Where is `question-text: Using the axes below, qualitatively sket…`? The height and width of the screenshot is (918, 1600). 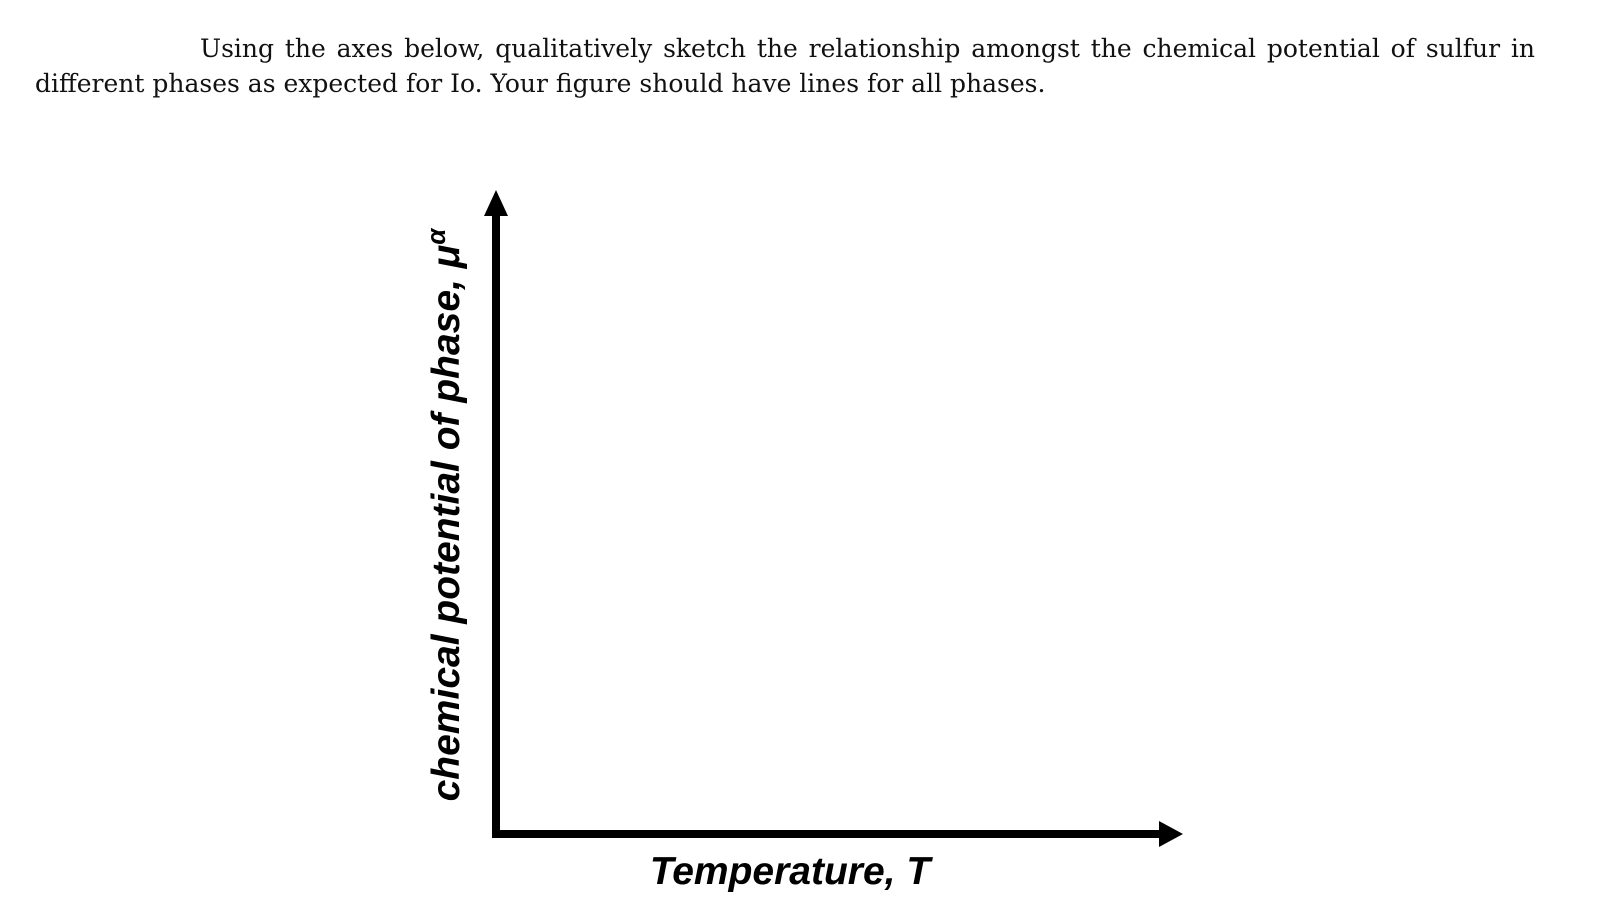 question-text: Using the axes below, qualitatively sket… is located at coordinates (785, 66).